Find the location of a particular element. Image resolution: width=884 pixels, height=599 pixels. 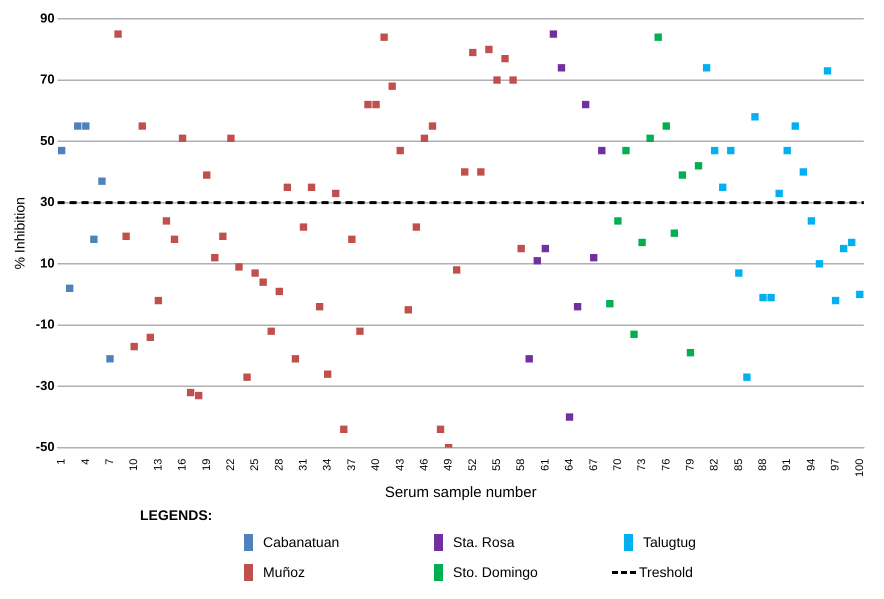

legend-label: Talugtug is located at coordinates (669, 542).